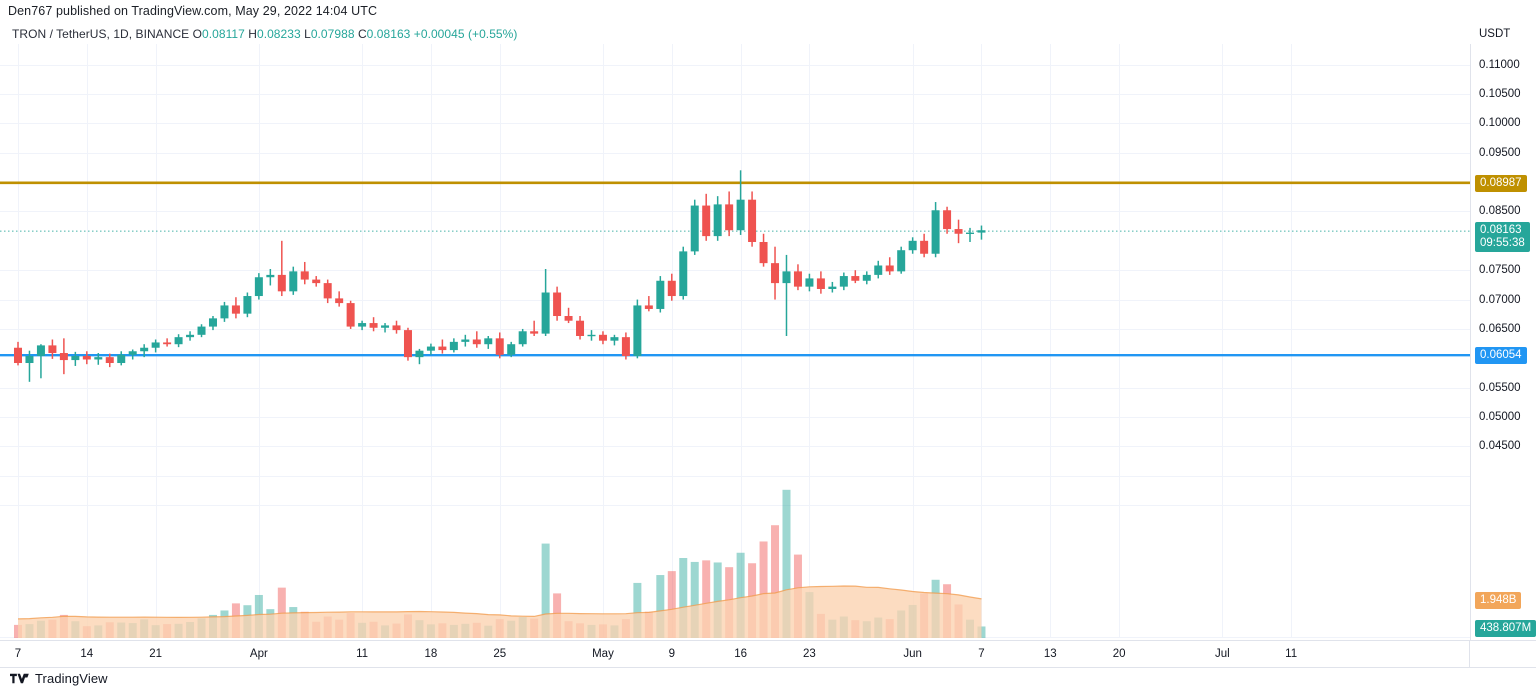 This screenshot has height=695, width=1536. I want to click on time-tick-label: Jul, so click(1222, 654).